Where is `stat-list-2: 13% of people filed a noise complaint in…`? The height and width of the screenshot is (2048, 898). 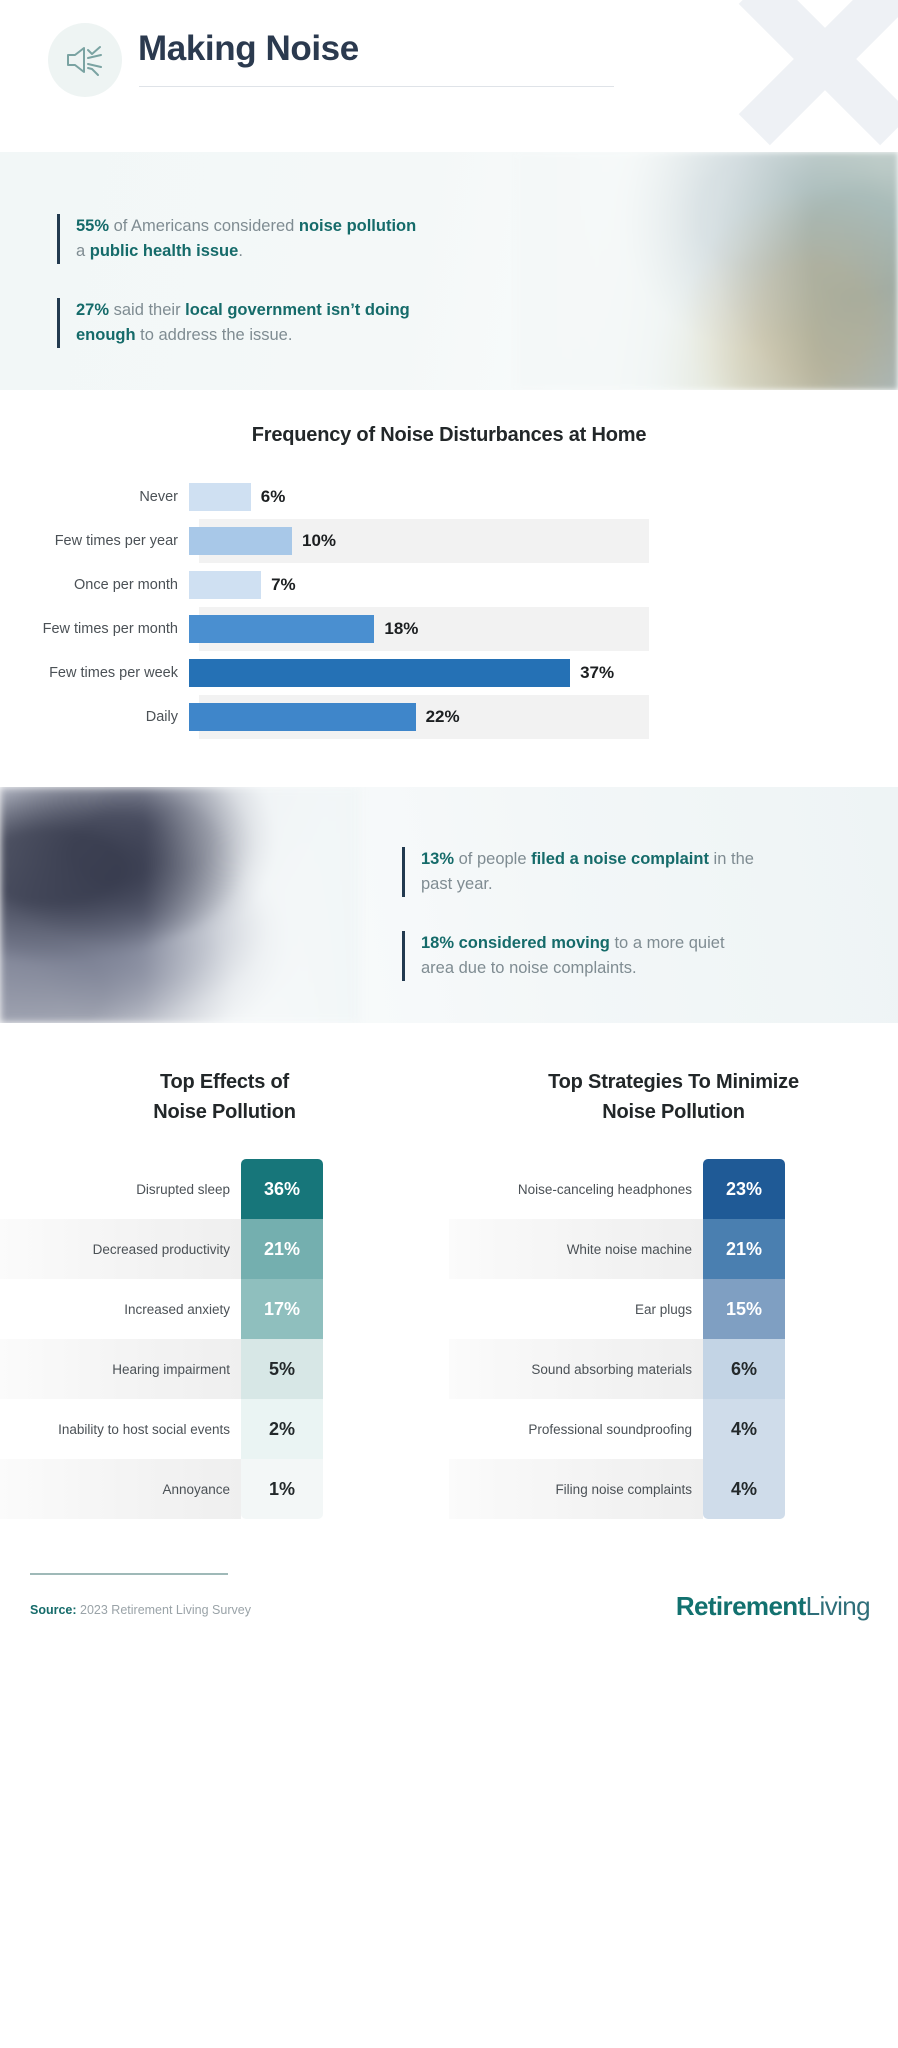 stat-list-2: 13% of people filed a noise complaint in… is located at coordinates (582, 931).